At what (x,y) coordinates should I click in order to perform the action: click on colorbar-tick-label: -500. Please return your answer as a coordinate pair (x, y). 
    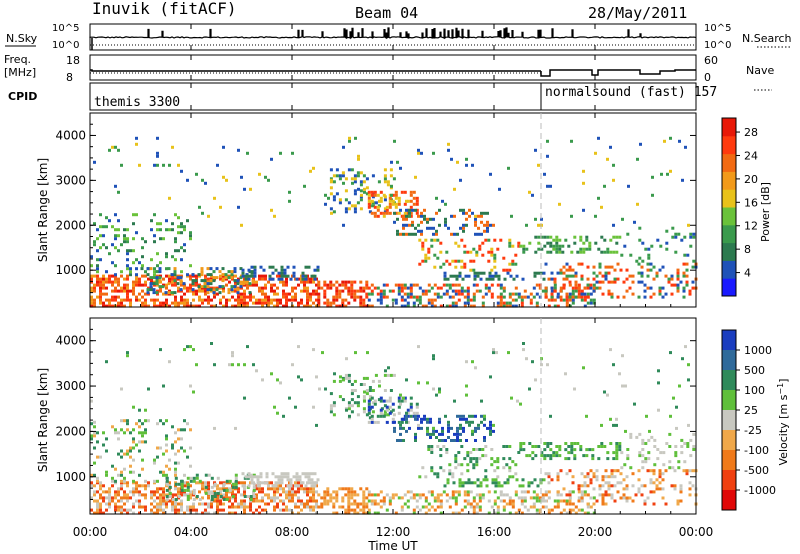
    Looking at the image, I should click on (756, 470).